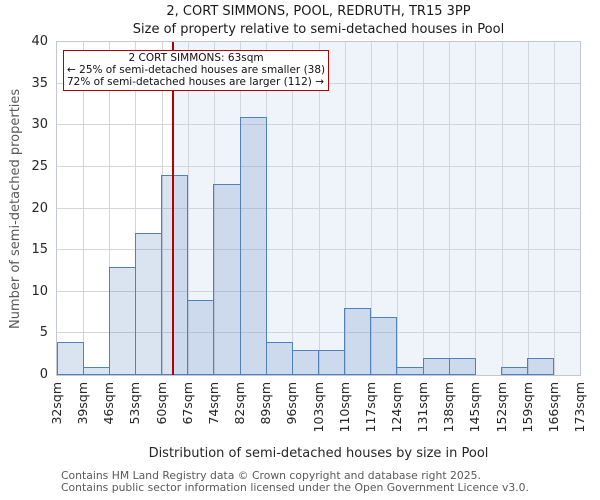  I want to click on x-tick-label: 166sqm, so click(553, 407).